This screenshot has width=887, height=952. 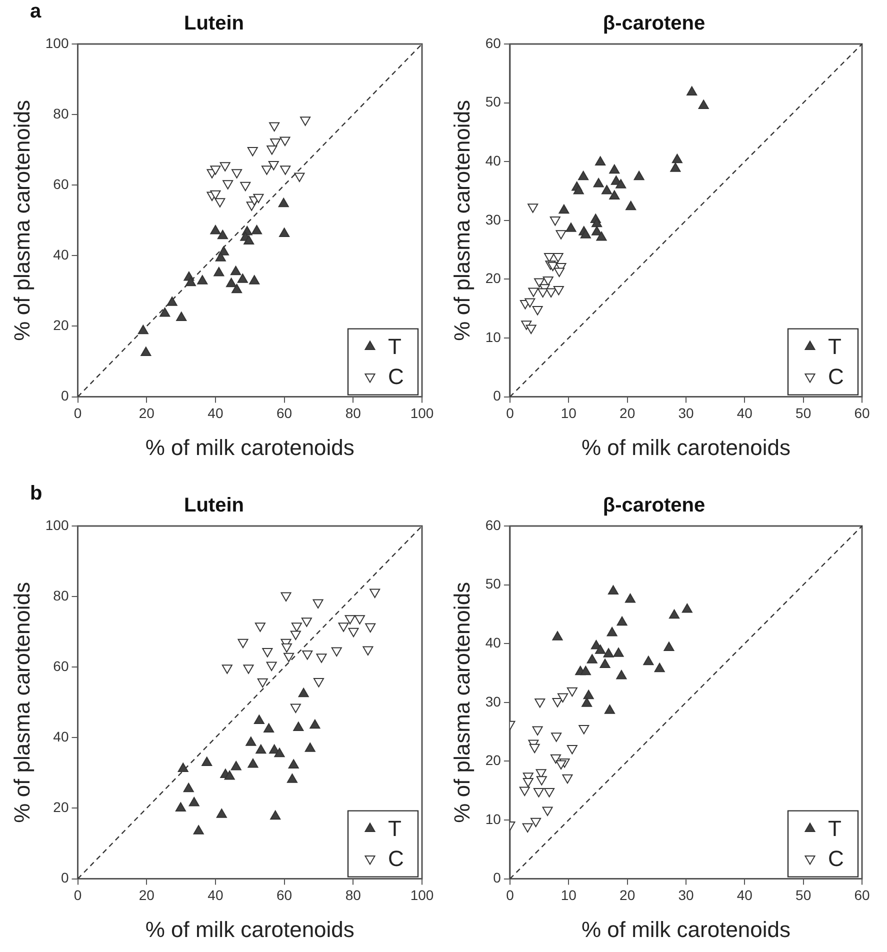 What do you see at coordinates (57, 524) in the screenshot?
I see `y-tick-label: 100` at bounding box center [57, 524].